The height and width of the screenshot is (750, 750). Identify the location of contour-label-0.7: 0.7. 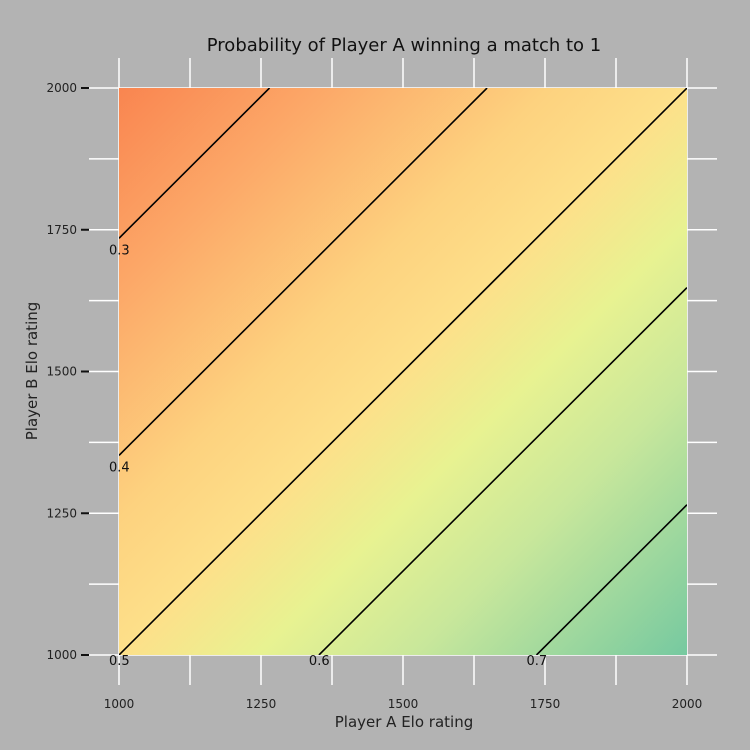
(536, 661).